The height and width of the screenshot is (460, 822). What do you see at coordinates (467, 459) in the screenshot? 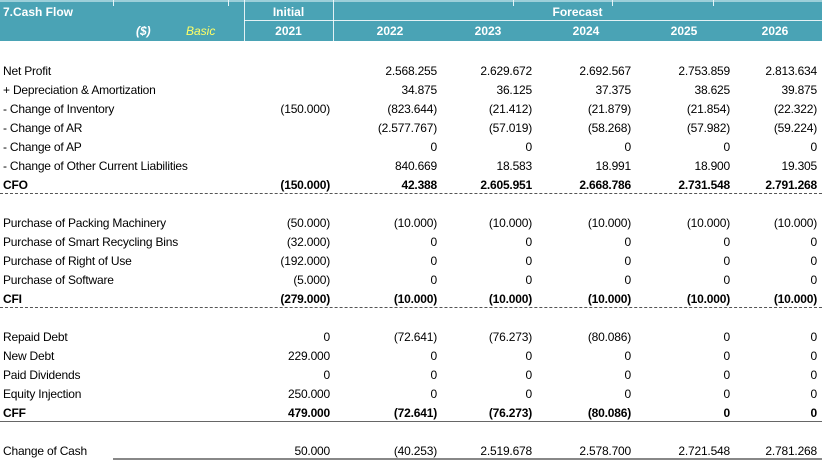
I see `bottom-border` at bounding box center [467, 459].